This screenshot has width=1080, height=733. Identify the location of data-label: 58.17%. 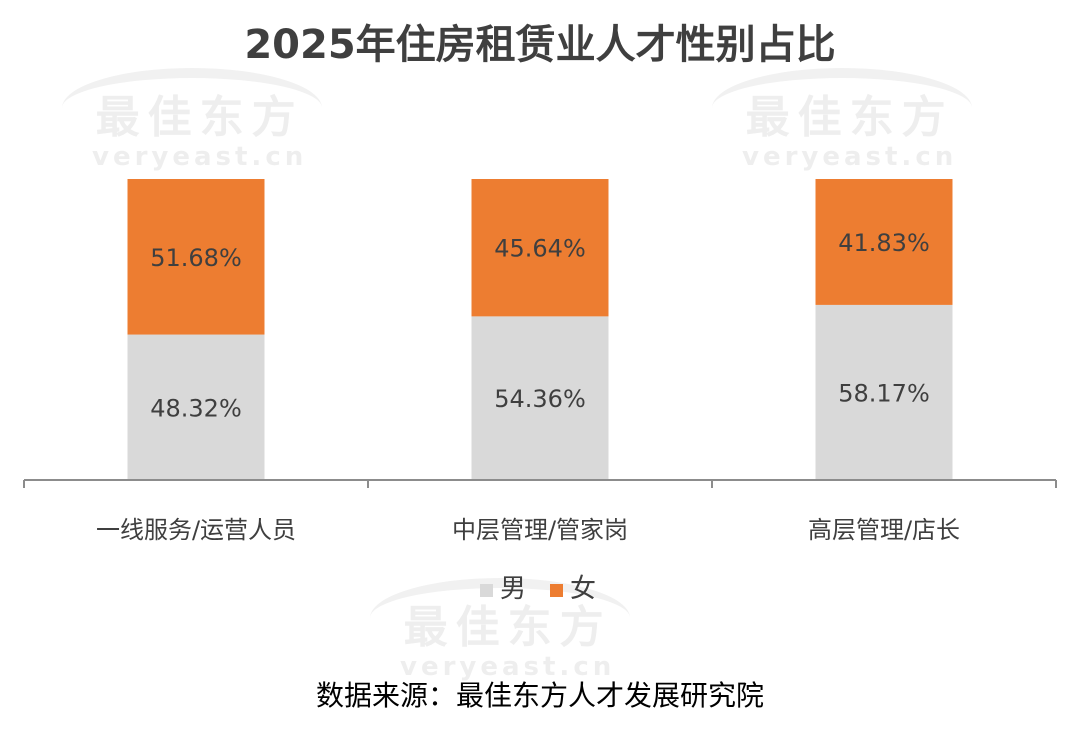
(884, 393).